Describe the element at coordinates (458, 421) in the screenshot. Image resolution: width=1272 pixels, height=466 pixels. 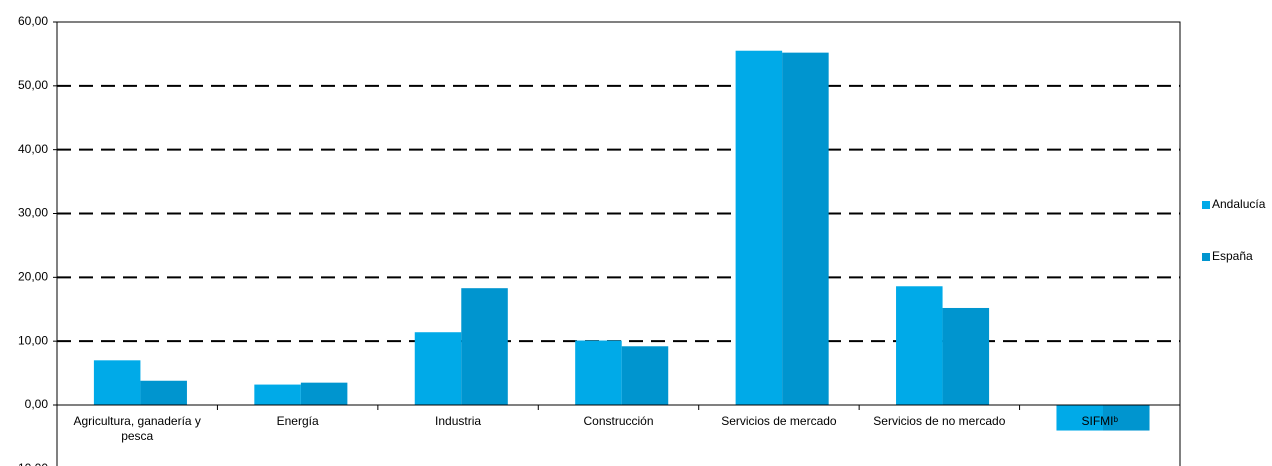
I see `x-tick-label: Industria` at that location.